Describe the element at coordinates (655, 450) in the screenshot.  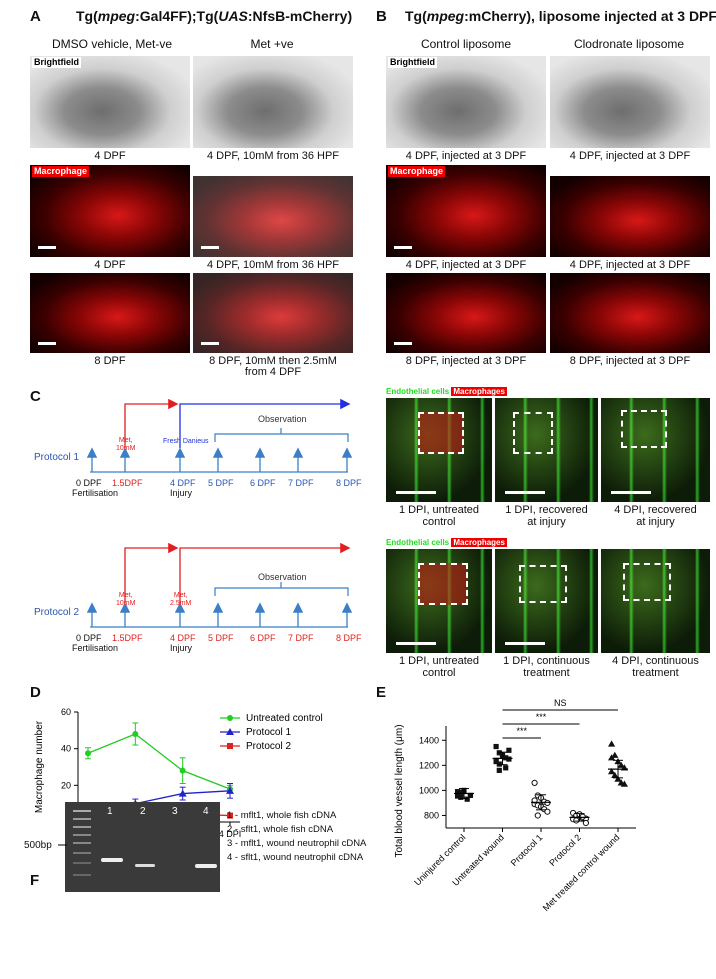
I see `image-c-row1-recovered-4dpi` at that location.